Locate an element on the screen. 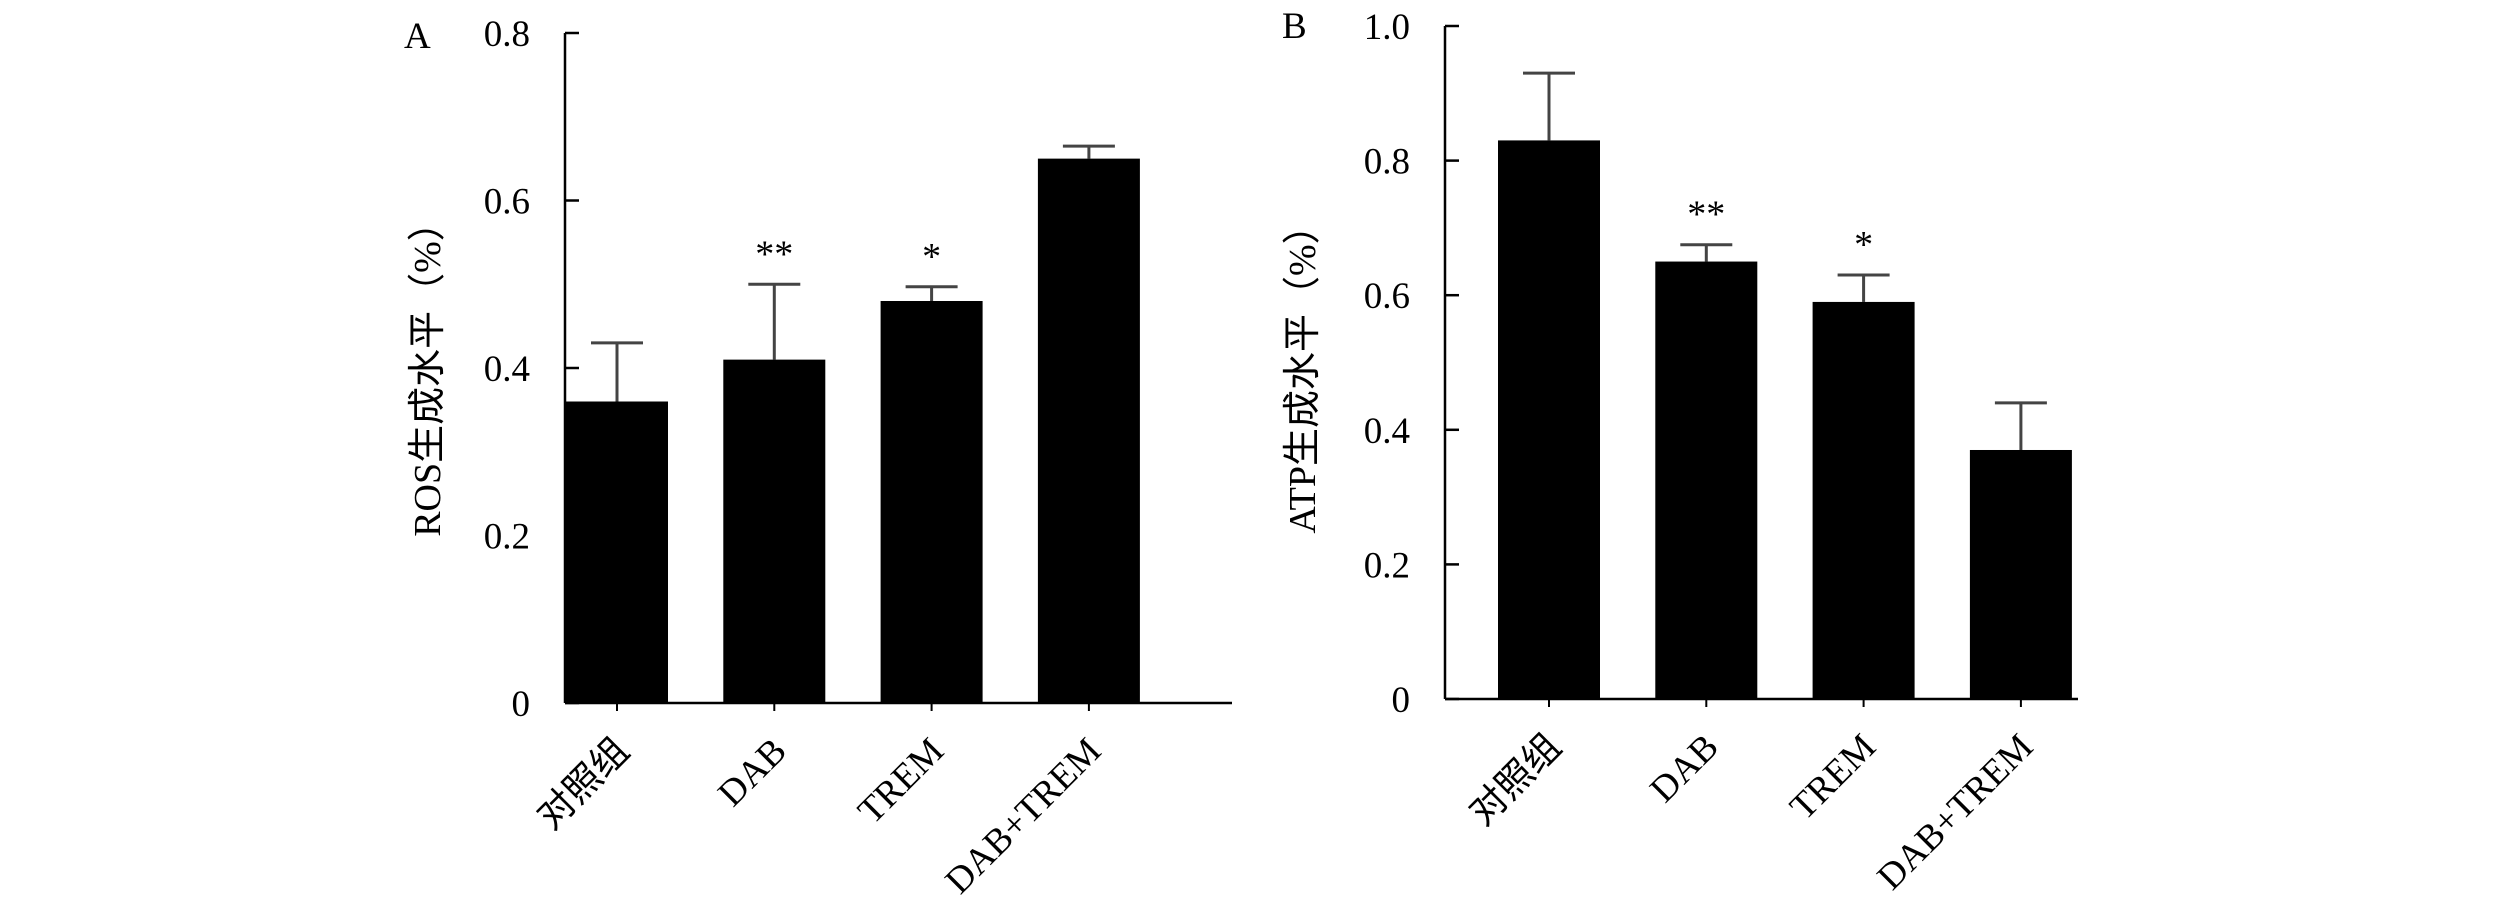 The width and height of the screenshot is (2519, 915). panel-letter: B is located at coordinates (1294, 26).